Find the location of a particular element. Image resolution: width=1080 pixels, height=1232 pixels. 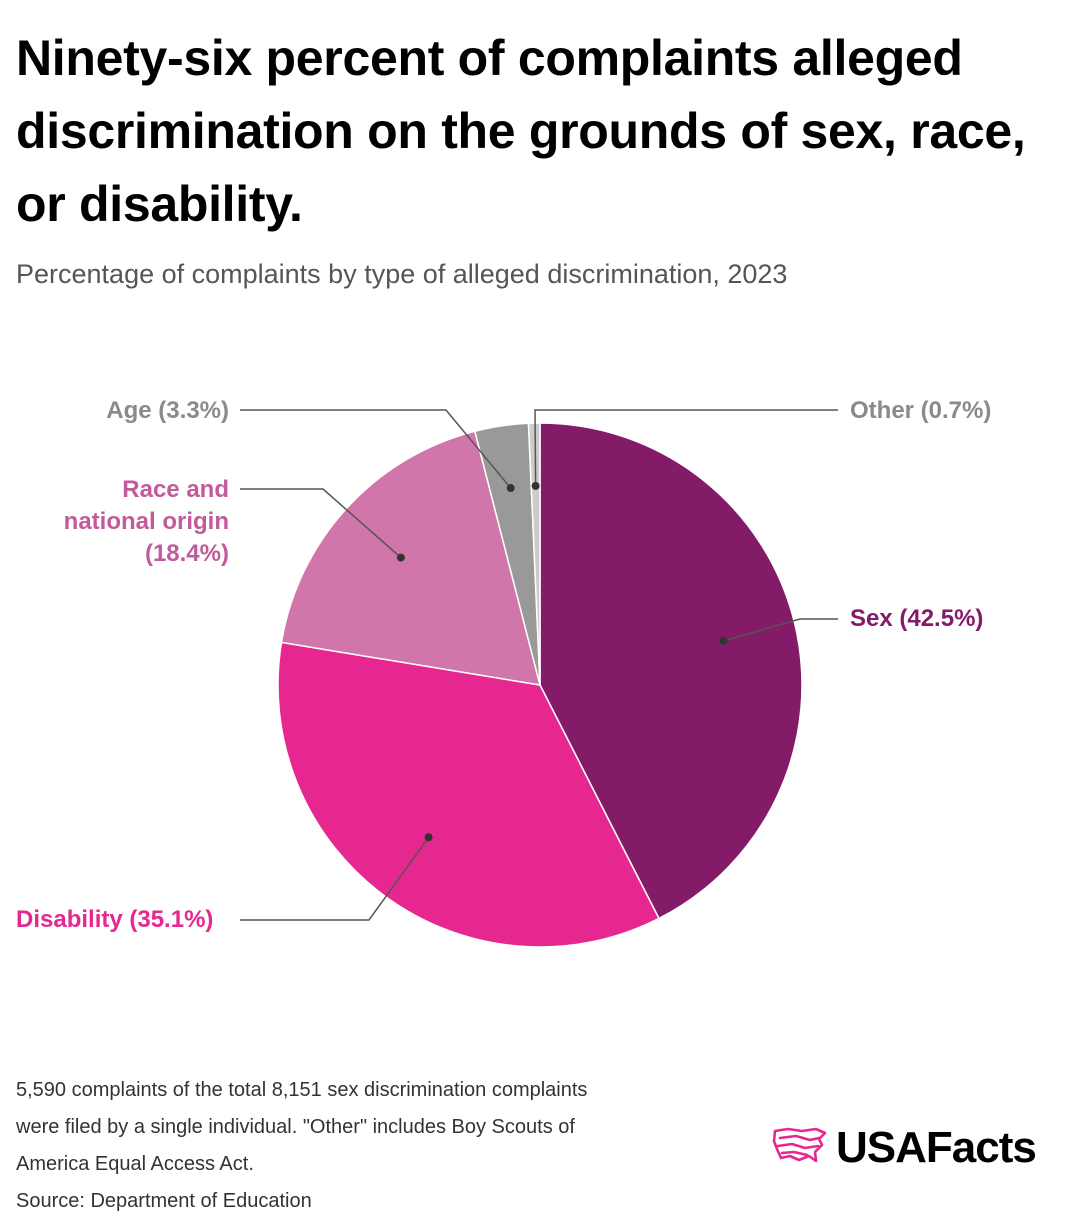

note-line: America Equal Access Act. is located at coordinates (135, 1164).